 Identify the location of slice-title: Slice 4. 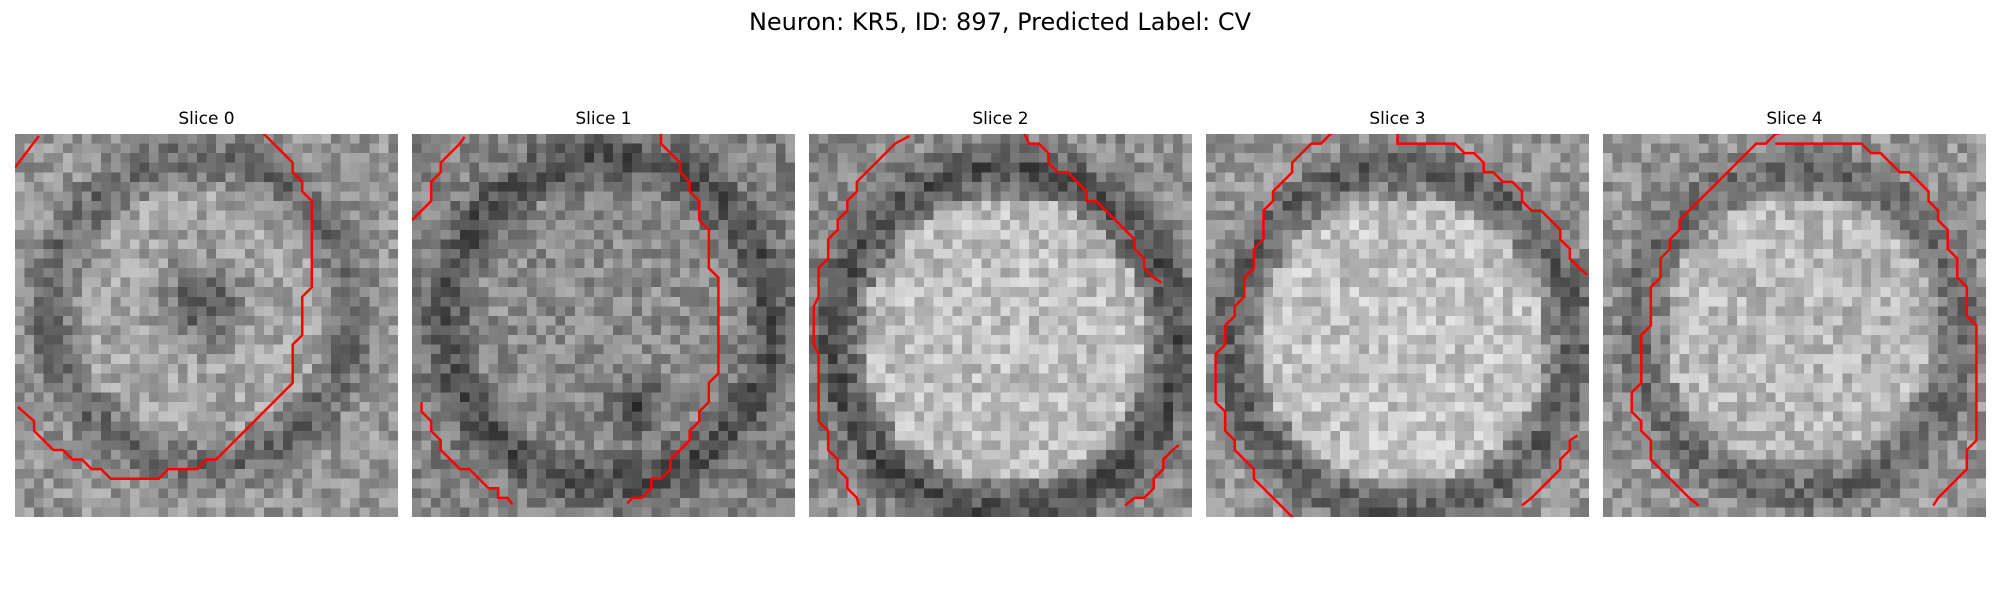
(1794, 119).